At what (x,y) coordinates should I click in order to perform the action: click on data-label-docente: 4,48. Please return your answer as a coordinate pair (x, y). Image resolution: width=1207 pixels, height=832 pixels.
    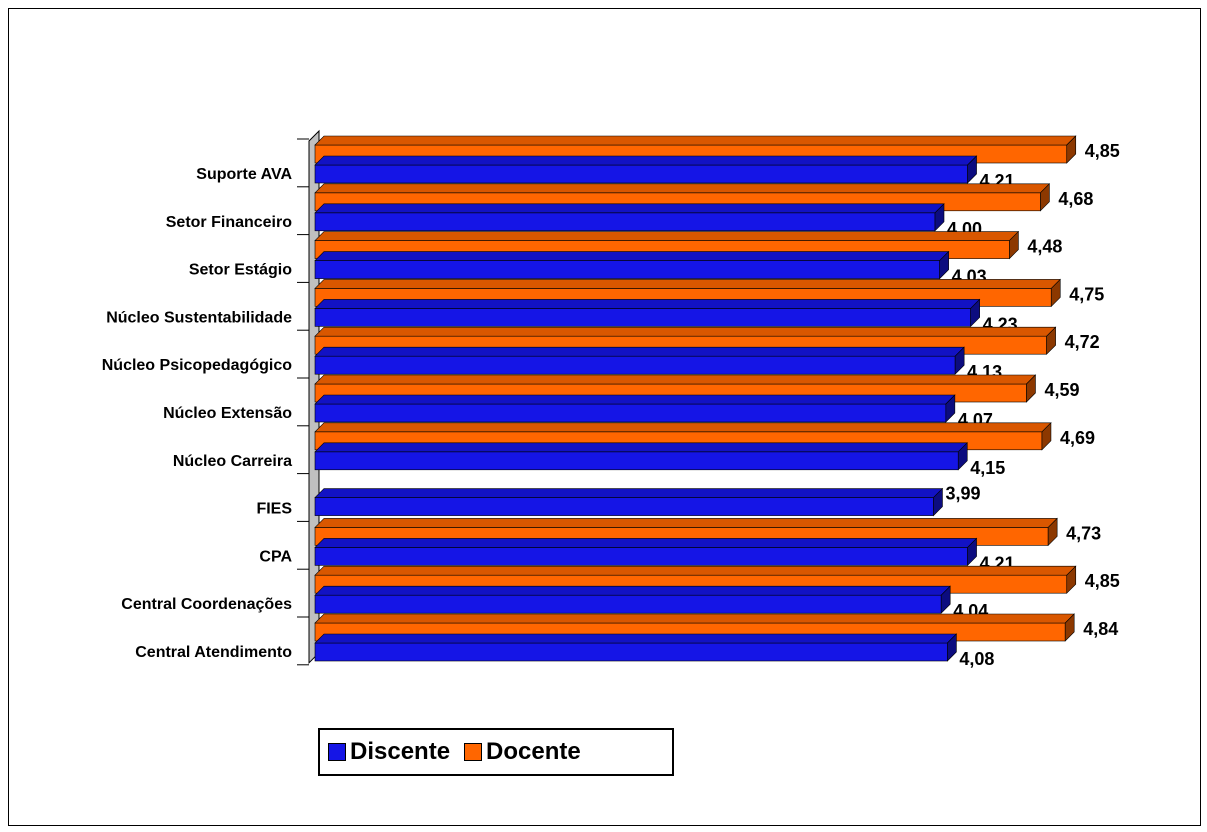
    Looking at the image, I should click on (1044, 247).